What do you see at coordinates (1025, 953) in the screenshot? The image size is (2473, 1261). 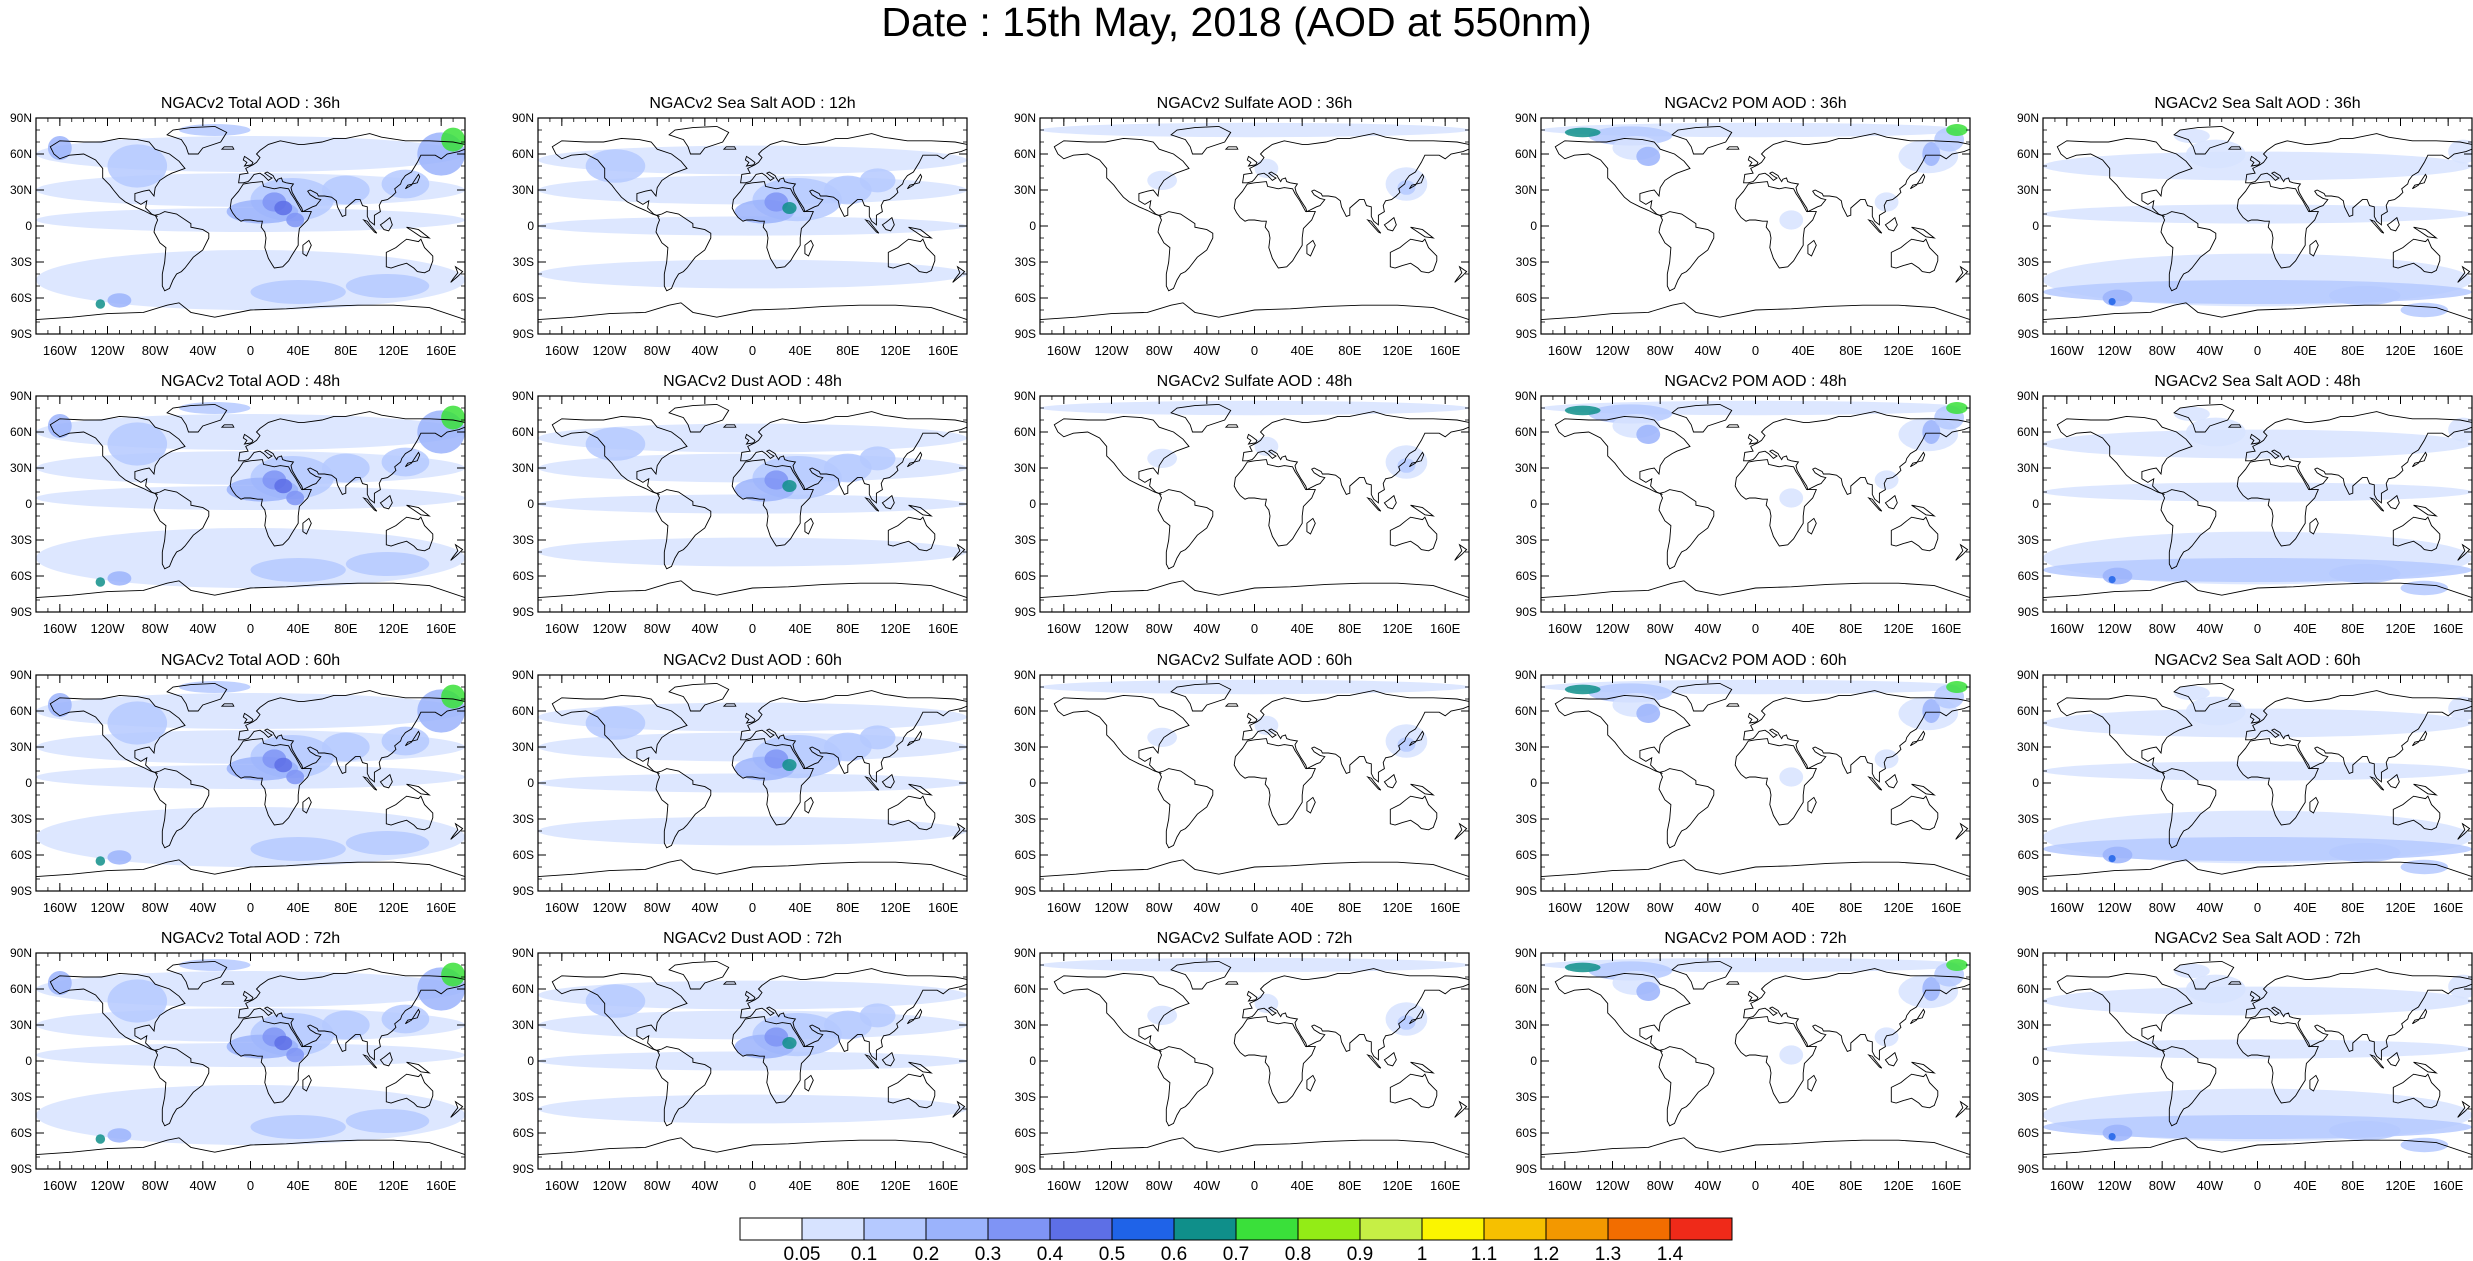 I see `lat-label: 90N` at bounding box center [1025, 953].